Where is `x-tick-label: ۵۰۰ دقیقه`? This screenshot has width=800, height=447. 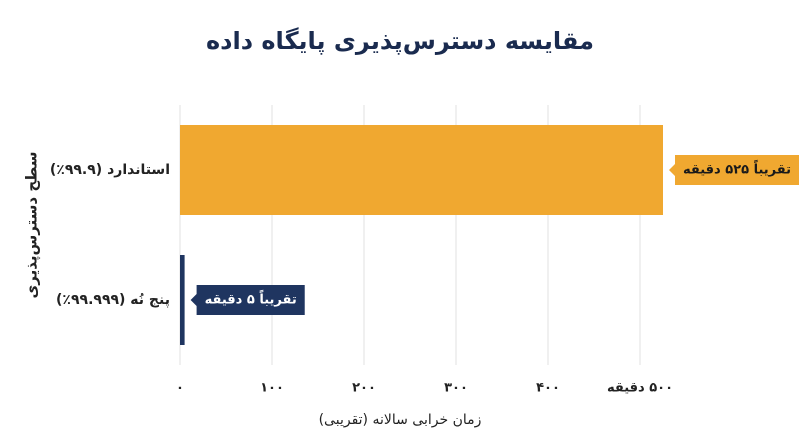
x-tick-label: ۵۰۰ دقیقه is located at coordinates (640, 388).